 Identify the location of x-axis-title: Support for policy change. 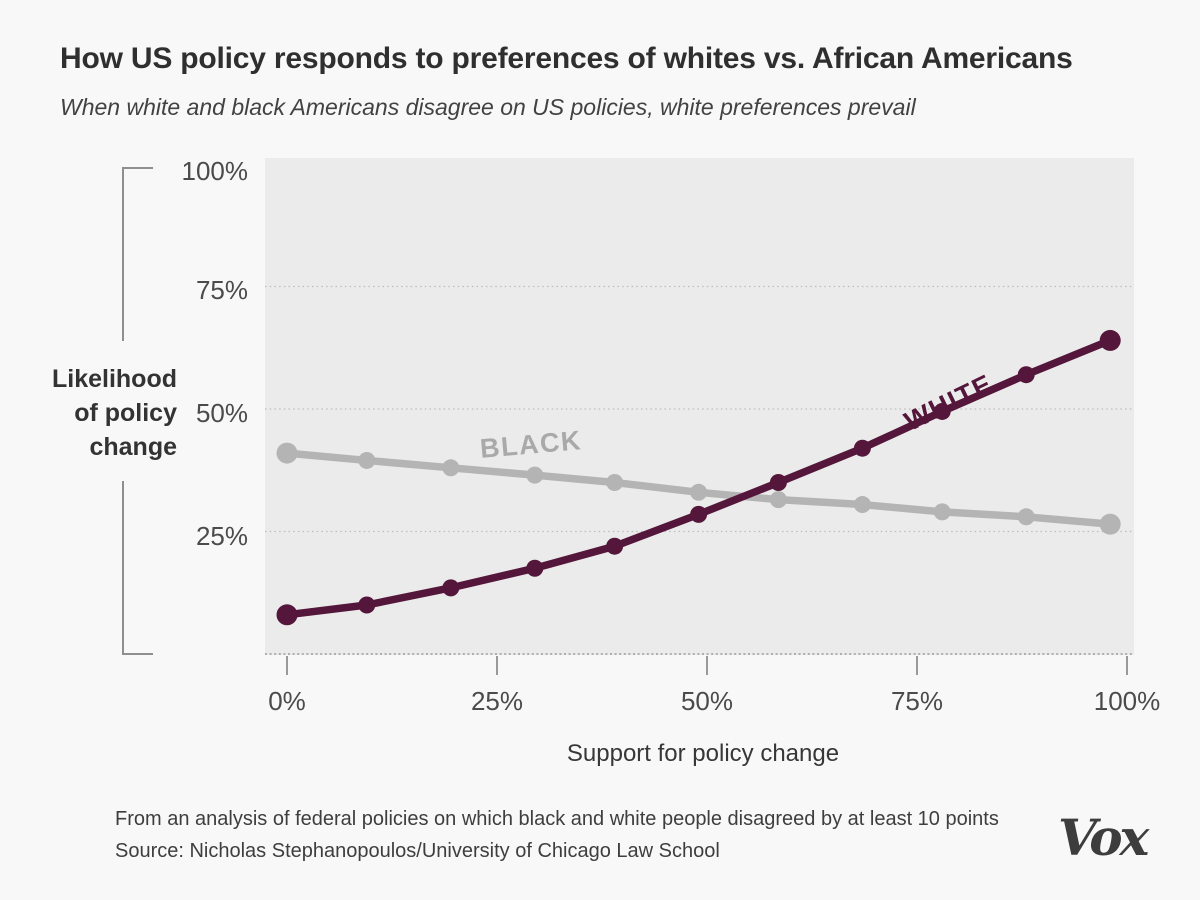
(703, 753).